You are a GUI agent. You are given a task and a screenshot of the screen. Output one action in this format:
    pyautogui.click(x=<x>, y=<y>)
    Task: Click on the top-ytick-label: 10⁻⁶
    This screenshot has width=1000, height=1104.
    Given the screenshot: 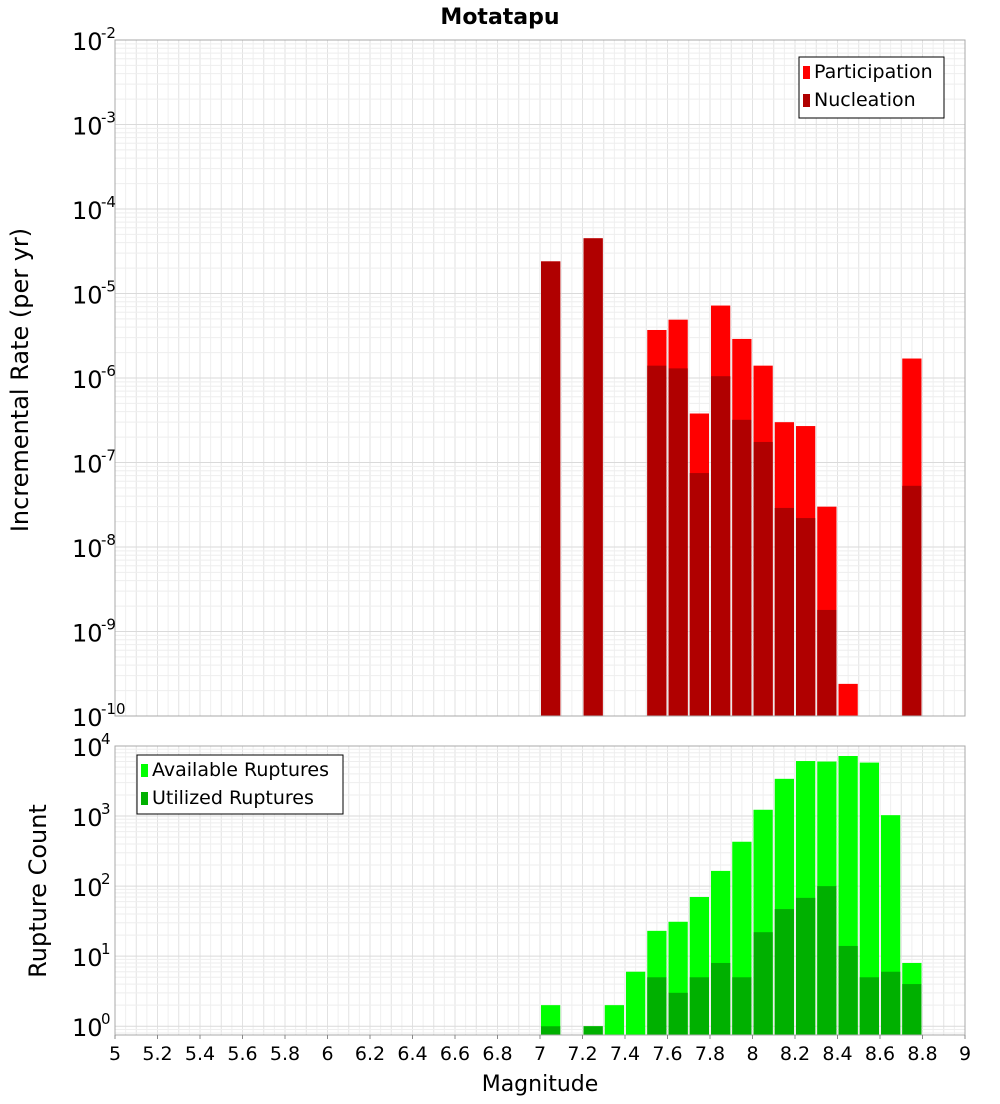 What is the action you would take?
    pyautogui.click(x=94, y=378)
    